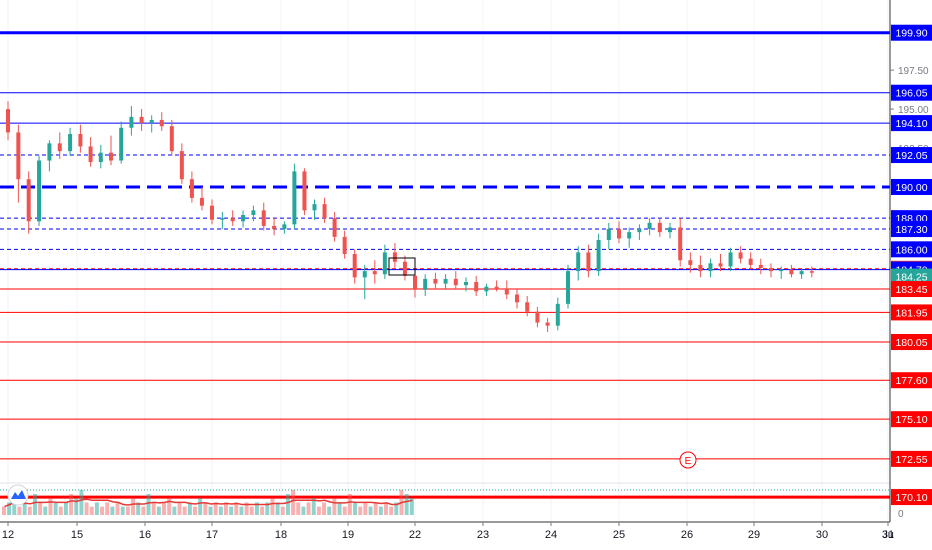  Describe the element at coordinates (911, 420) in the screenshot. I see `price-label: 175.10` at that location.